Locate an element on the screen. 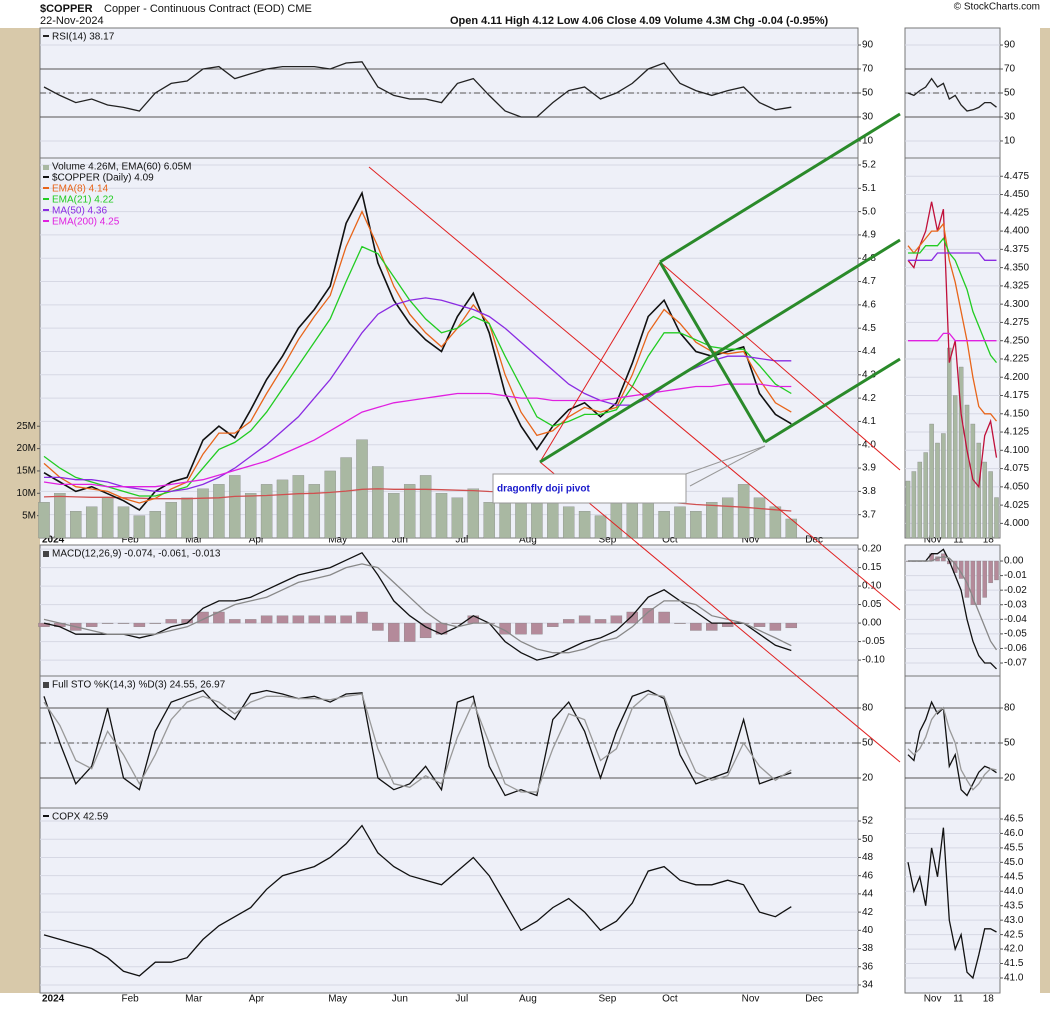 The height and width of the screenshot is (1009, 1050). y-tick-label: 45.0 is located at coordinates (1014, 862).